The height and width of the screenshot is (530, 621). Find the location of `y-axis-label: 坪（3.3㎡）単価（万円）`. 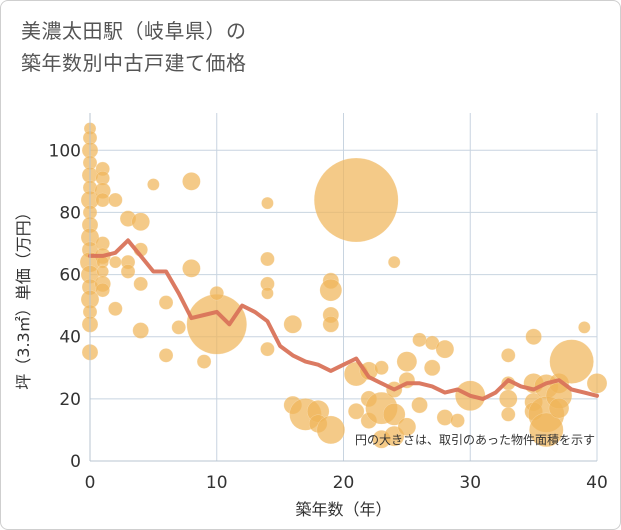

y-axis-label: 坪（3.3㎡）単価（万円） is located at coordinates (23, 296).